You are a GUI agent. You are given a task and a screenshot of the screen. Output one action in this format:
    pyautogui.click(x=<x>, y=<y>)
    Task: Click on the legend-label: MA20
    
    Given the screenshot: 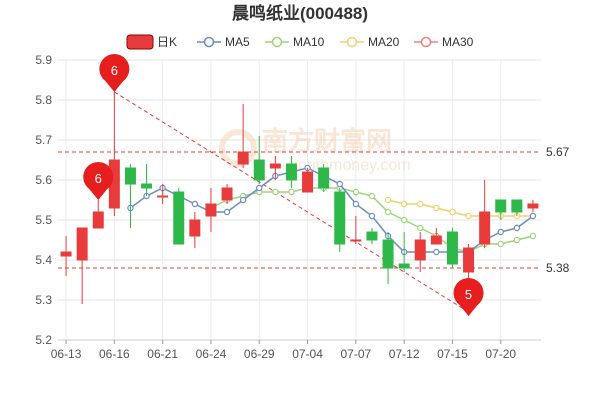 What is the action you would take?
    pyautogui.click(x=384, y=42)
    